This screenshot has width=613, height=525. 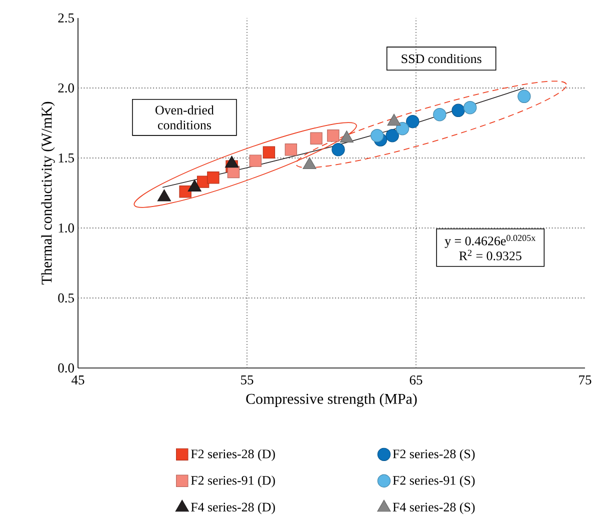 I want to click on x-tick-label: 75, so click(x=585, y=380).